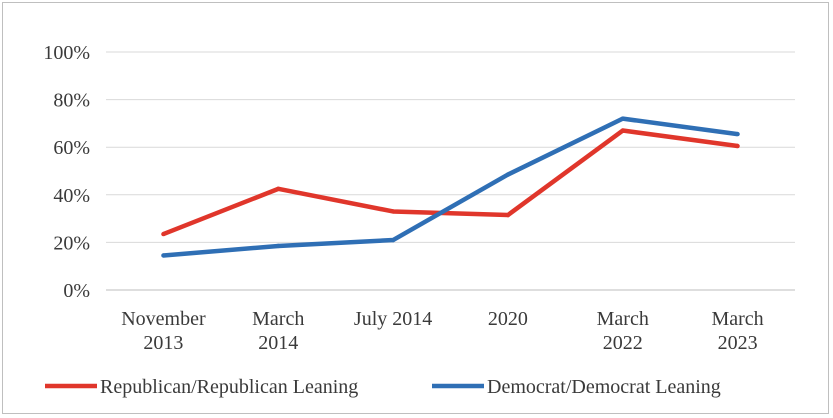 Image resolution: width=833 pixels, height=418 pixels. Describe the element at coordinates (66, 53) in the screenshot. I see `y-tick-label: 100%` at that location.